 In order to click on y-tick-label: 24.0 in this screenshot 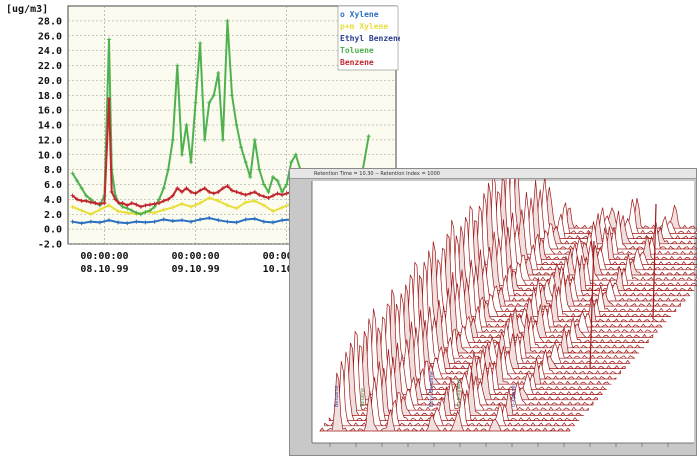, I will do `click(50, 51)`.